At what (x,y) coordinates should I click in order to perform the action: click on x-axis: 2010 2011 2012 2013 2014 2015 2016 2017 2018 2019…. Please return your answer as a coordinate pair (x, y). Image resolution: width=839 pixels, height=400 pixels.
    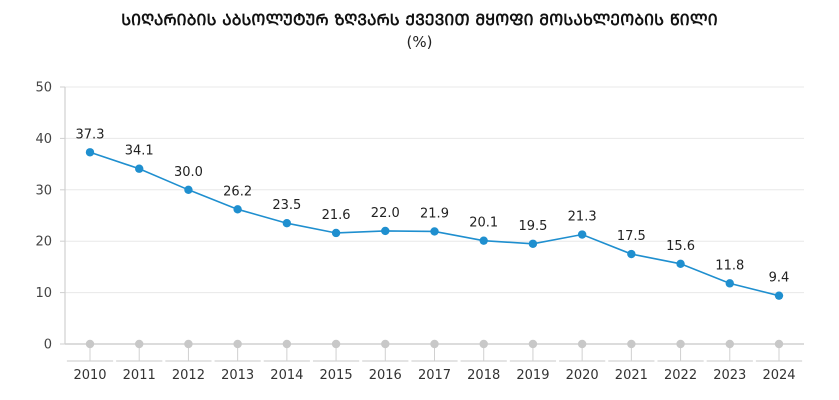
    Looking at the image, I should click on (434, 363).